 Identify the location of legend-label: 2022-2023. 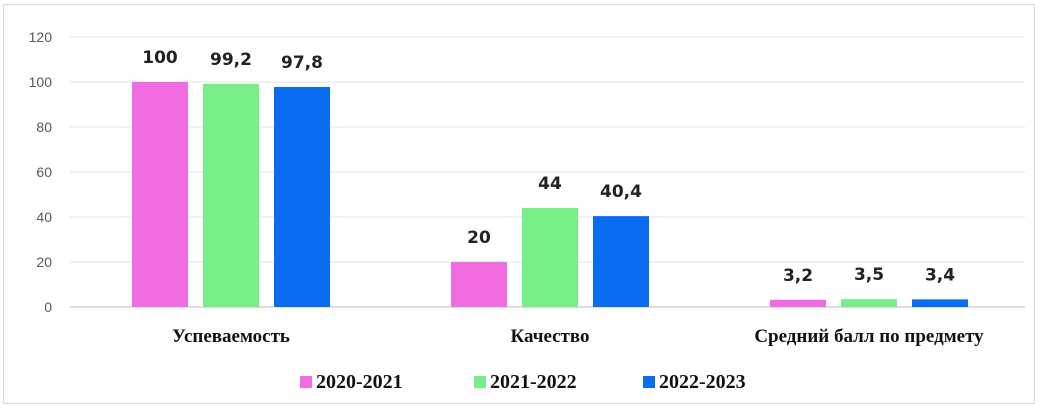
(702, 382).